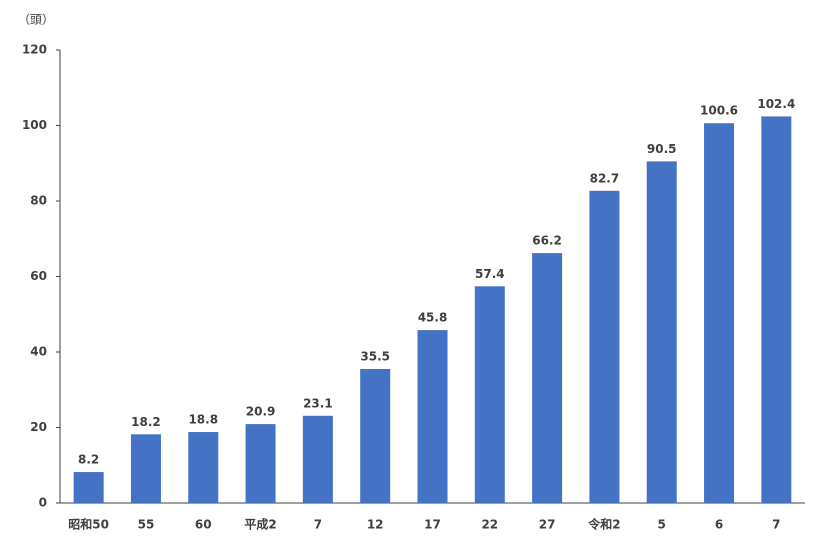 This screenshot has width=819, height=542. Describe the element at coordinates (375, 525) in the screenshot. I see `x-tick-label: 12` at that location.